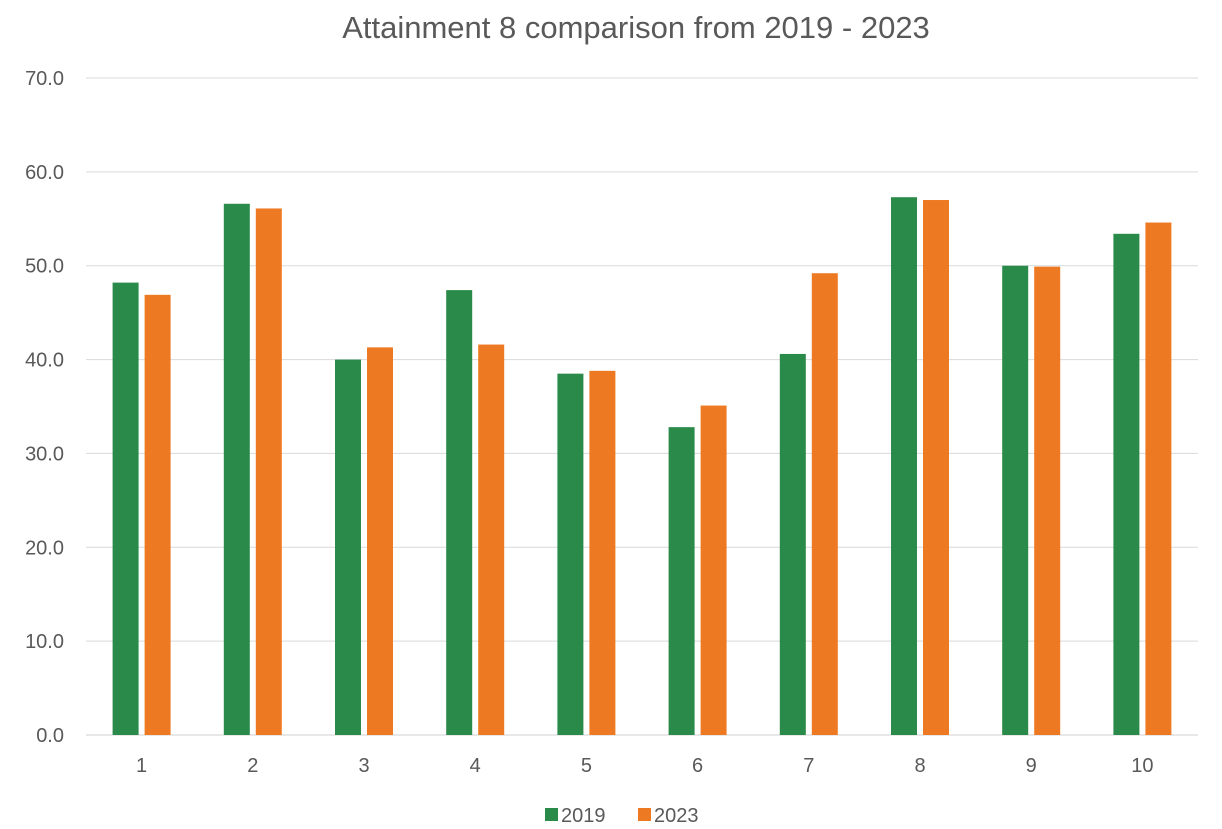 Image resolution: width=1222 pixels, height=829 pixels. Describe the element at coordinates (676, 816) in the screenshot. I see `legend-label: 2023` at that location.